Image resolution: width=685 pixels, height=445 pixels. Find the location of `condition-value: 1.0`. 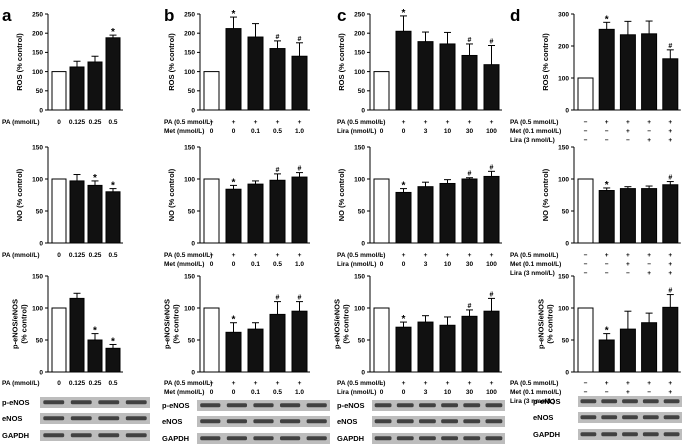

condition-value: 1.0 is located at coordinates (299, 131).